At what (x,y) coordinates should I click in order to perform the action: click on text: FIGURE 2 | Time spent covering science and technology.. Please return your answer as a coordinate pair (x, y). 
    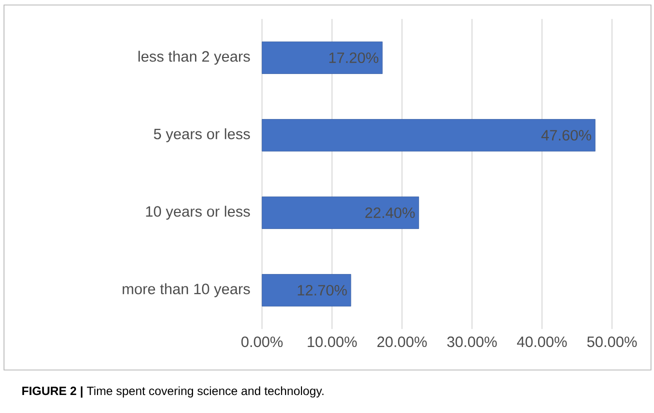
    Looking at the image, I should click on (173, 392).